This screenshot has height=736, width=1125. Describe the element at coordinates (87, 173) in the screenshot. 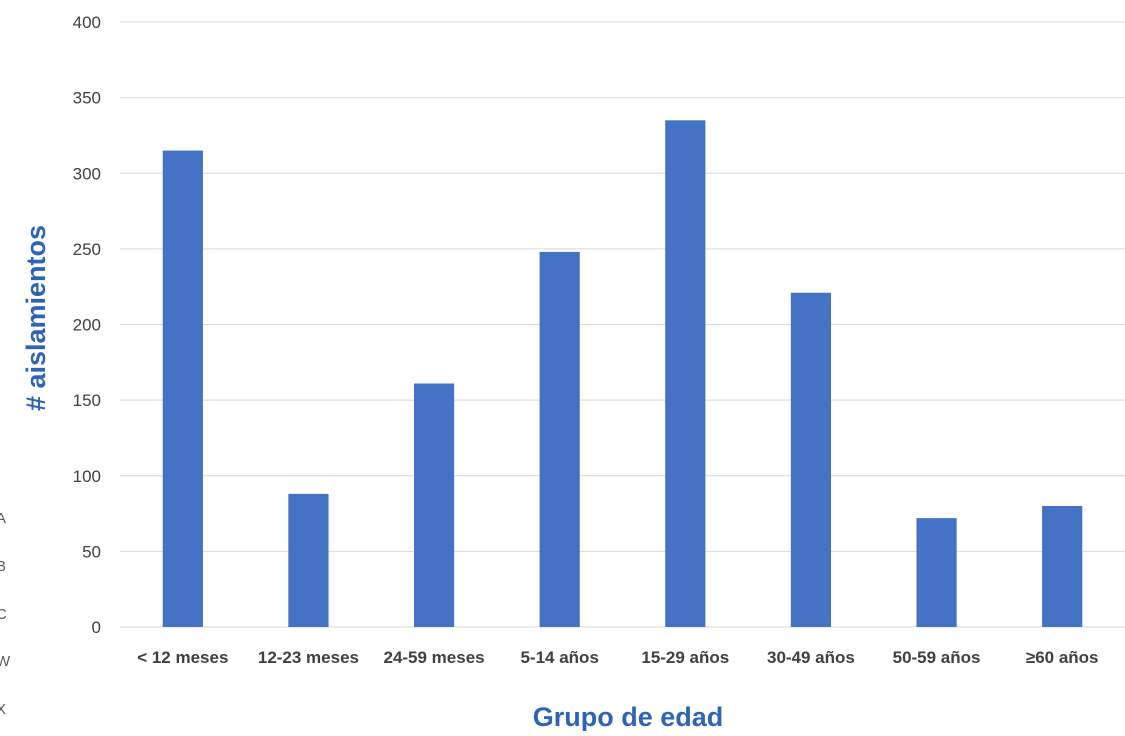

I see `y-tick-label: 300` at that location.